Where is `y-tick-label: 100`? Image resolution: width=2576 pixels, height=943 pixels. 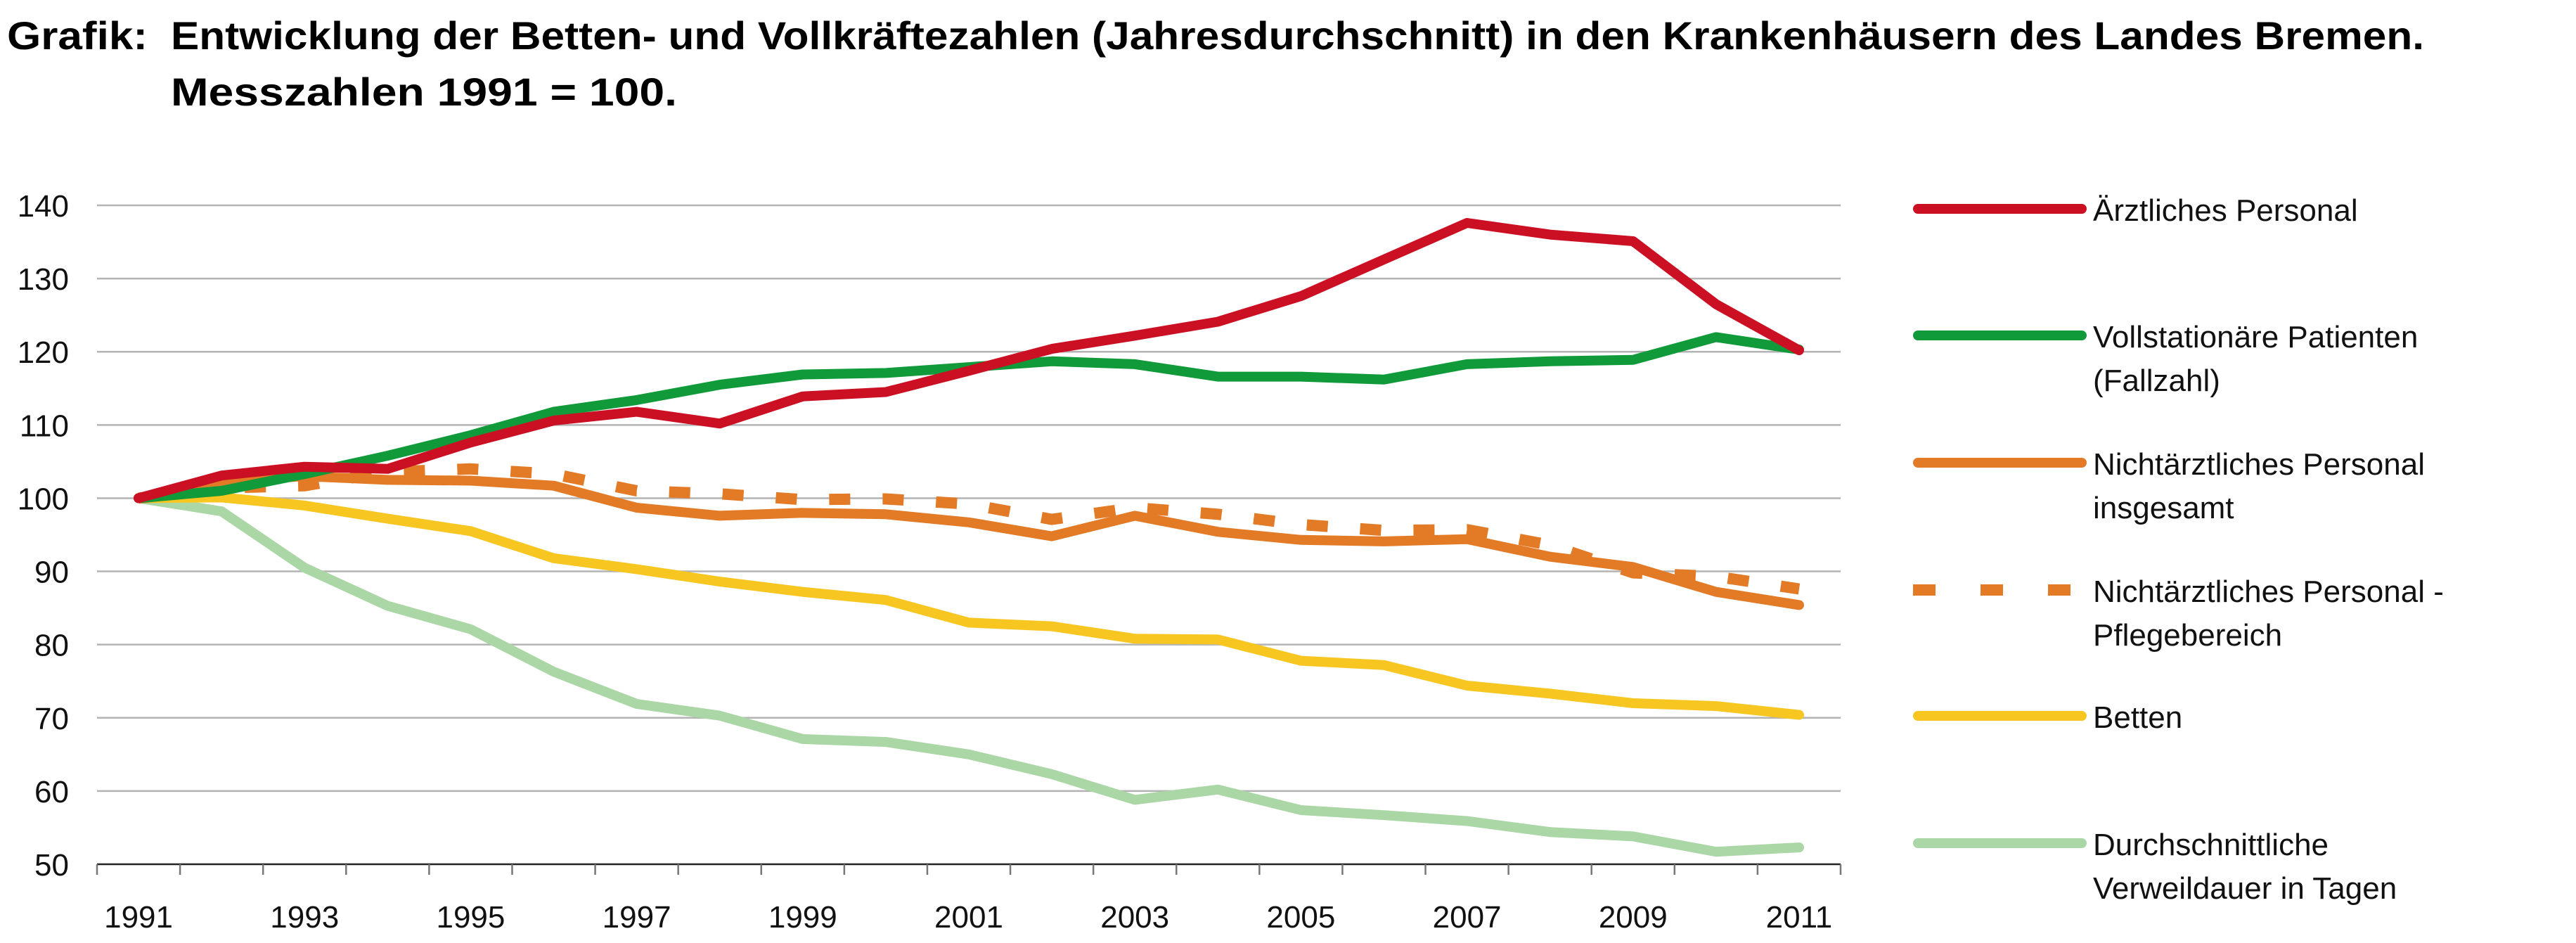
y-tick-label: 100 is located at coordinates (43, 499).